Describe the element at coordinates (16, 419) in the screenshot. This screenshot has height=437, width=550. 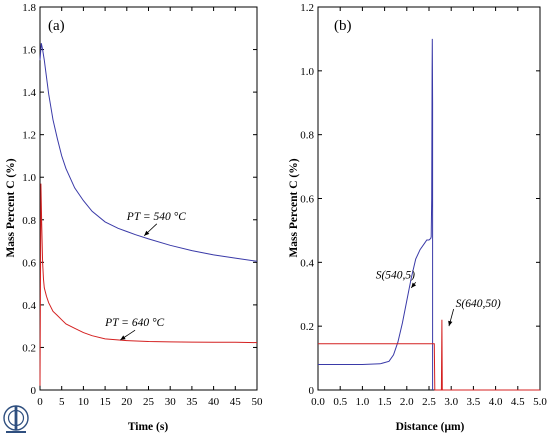
I see `journal-logo-icon` at that location.